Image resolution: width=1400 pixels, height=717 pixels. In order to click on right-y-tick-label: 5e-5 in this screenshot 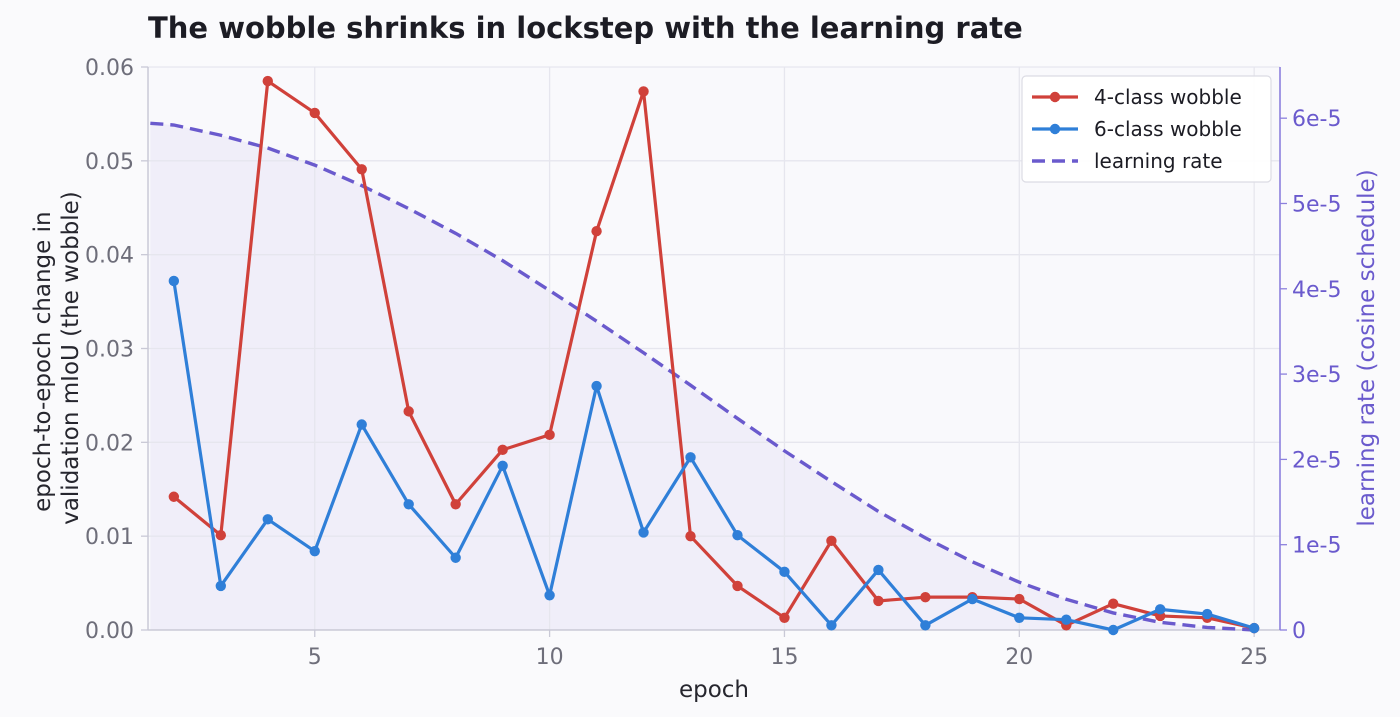, I will do `click(1316, 204)`.